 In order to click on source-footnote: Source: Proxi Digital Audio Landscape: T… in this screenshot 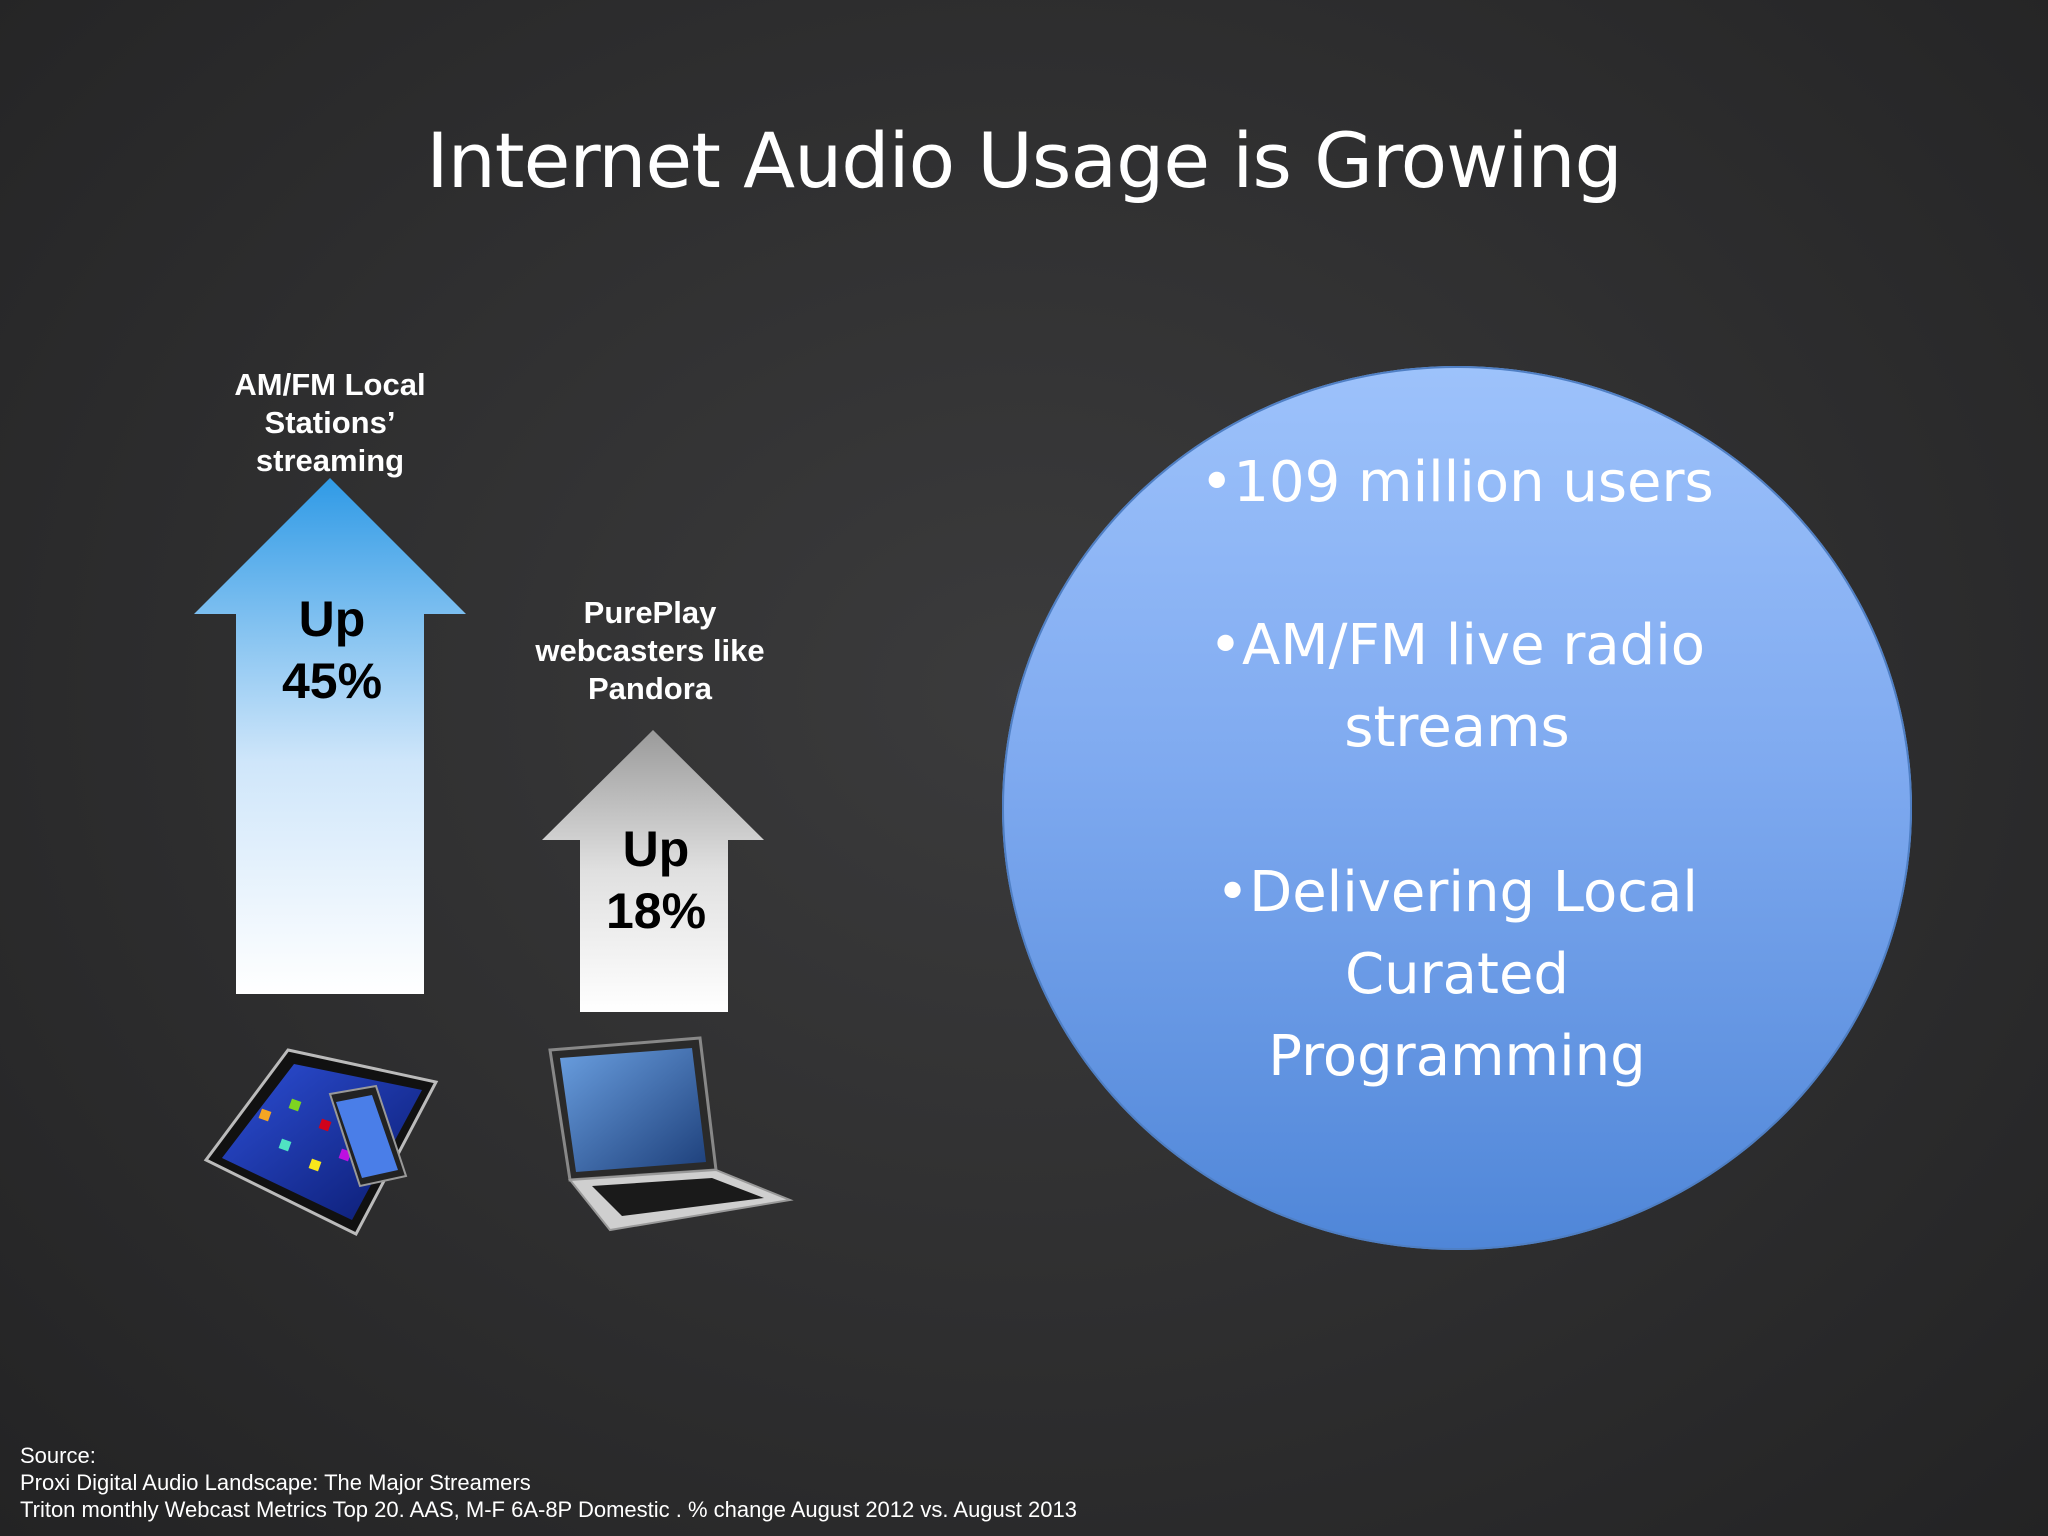, I will do `click(548, 1482)`.